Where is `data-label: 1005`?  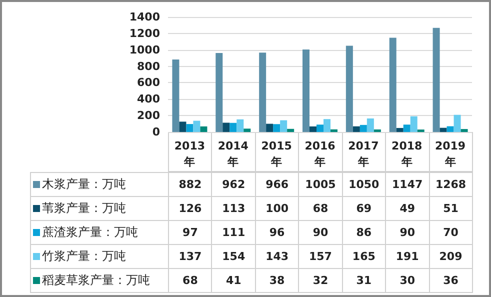 data-label: 1005 is located at coordinates (320, 184).